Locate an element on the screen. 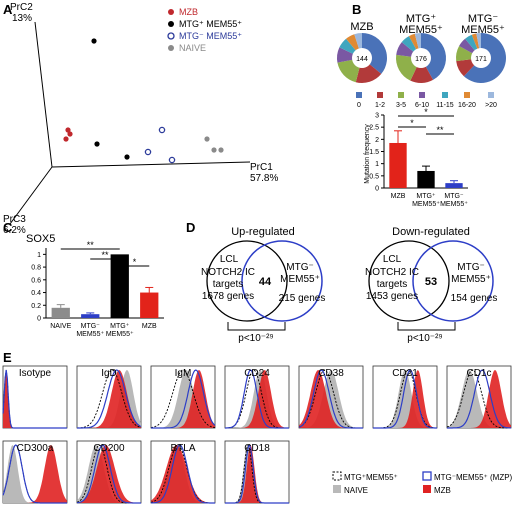  histogram-title: CD38 is located at coordinates (331, 373).